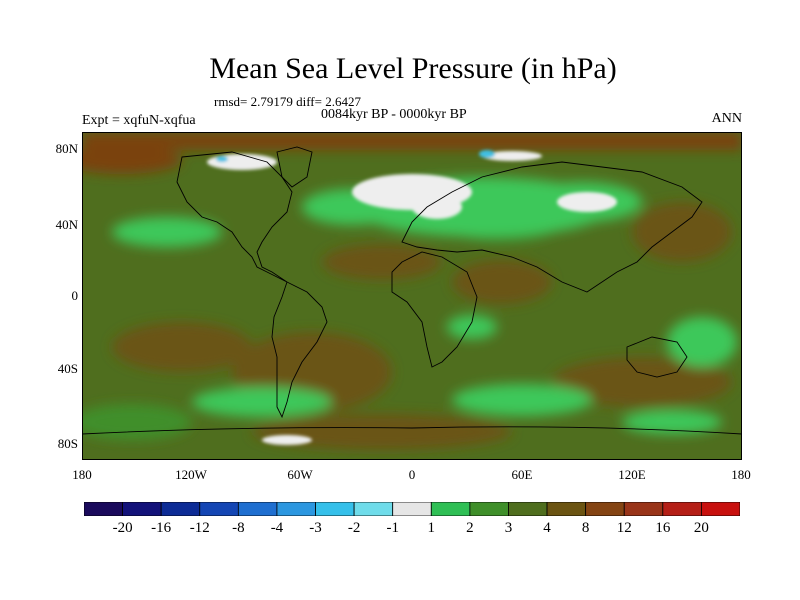  What do you see at coordinates (67, 443) in the screenshot?
I see `lat-label: 80S` at bounding box center [67, 443].